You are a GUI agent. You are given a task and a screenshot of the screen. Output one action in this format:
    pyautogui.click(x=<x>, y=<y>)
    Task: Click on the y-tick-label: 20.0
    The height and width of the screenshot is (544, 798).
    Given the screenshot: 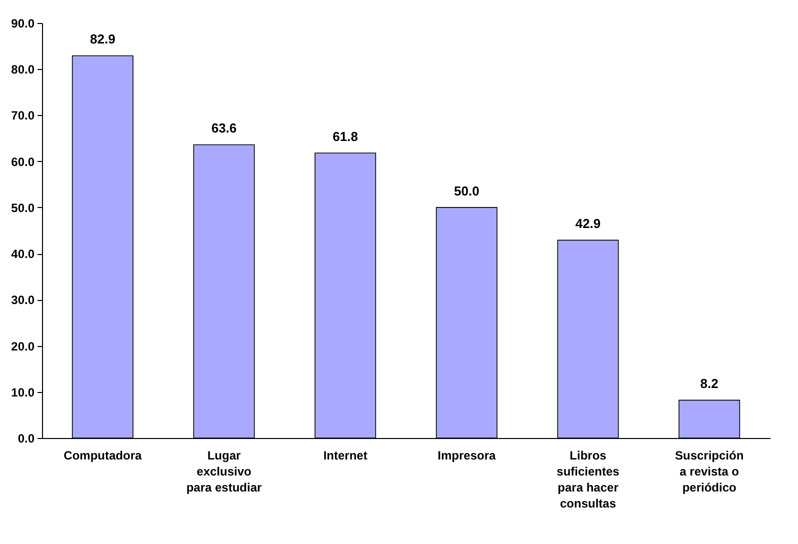 What is the action you would take?
    pyautogui.click(x=23, y=346)
    